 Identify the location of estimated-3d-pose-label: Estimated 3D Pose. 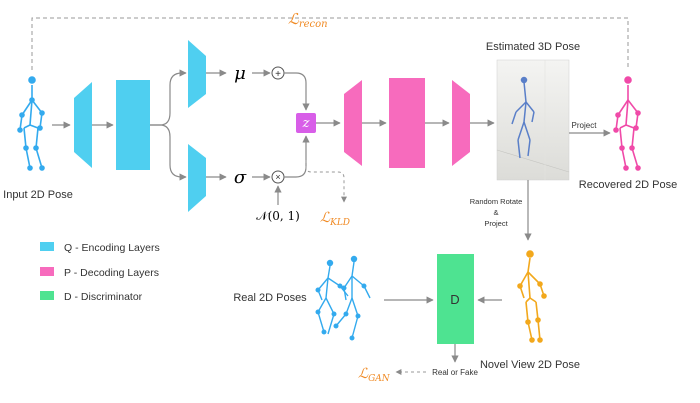
(533, 47).